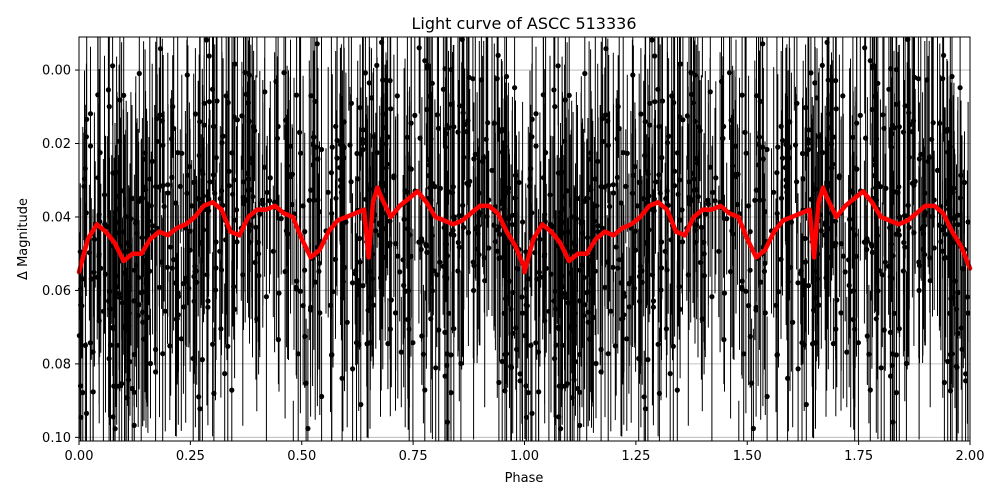 This screenshot has height=500, width=1000. Describe the element at coordinates (60, 255) in the screenshot. I see `y-axis-ticks: 0.00 0.02 0.04 0.06 0.08 0.10` at that location.